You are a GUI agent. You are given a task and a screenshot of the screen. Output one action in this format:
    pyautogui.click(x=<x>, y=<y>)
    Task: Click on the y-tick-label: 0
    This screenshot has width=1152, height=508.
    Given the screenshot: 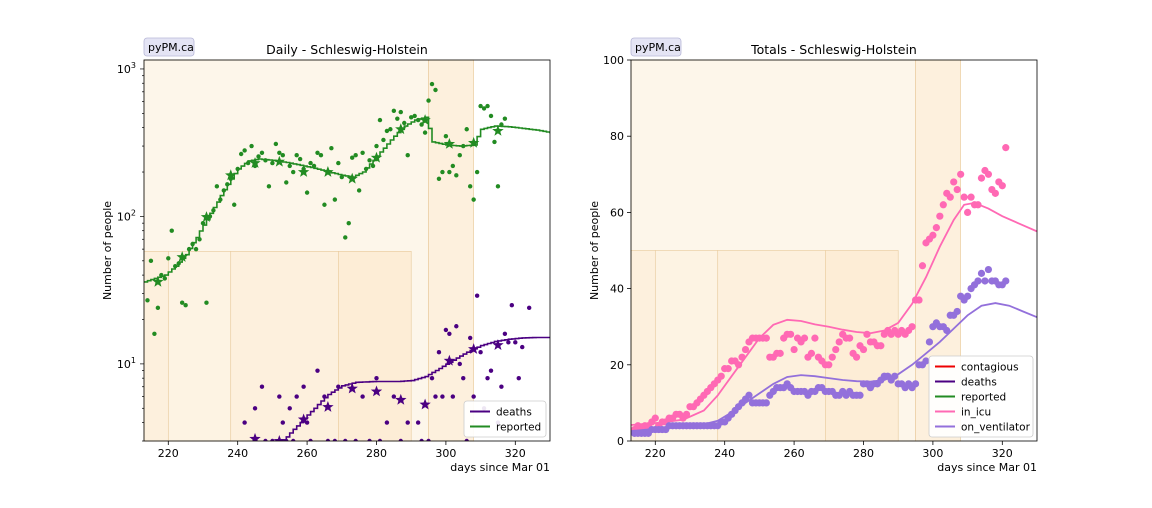 What is the action you would take?
    pyautogui.click(x=620, y=441)
    